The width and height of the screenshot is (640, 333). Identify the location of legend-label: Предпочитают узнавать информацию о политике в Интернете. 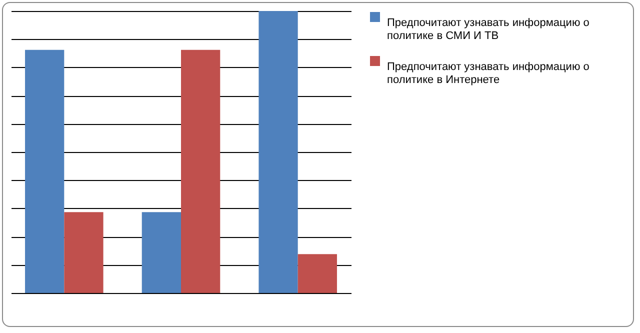
(488, 73).